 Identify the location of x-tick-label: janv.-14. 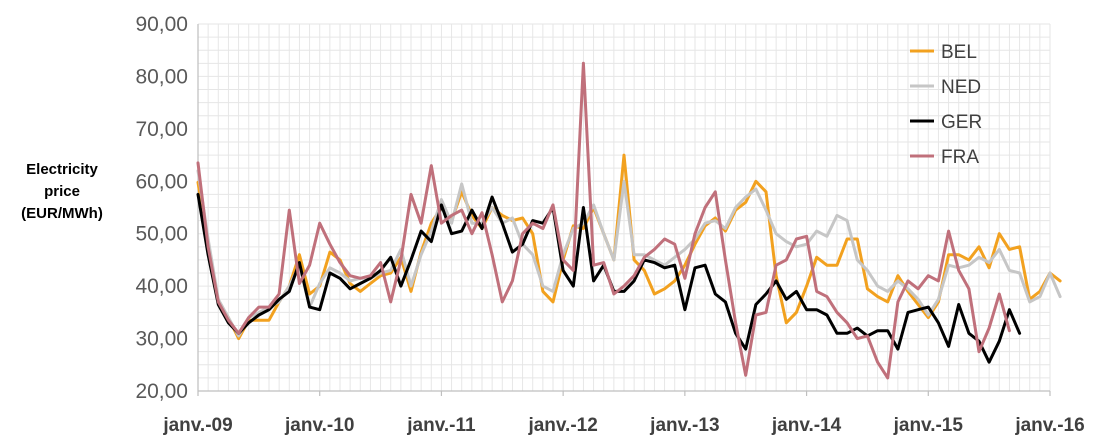
(806, 425).